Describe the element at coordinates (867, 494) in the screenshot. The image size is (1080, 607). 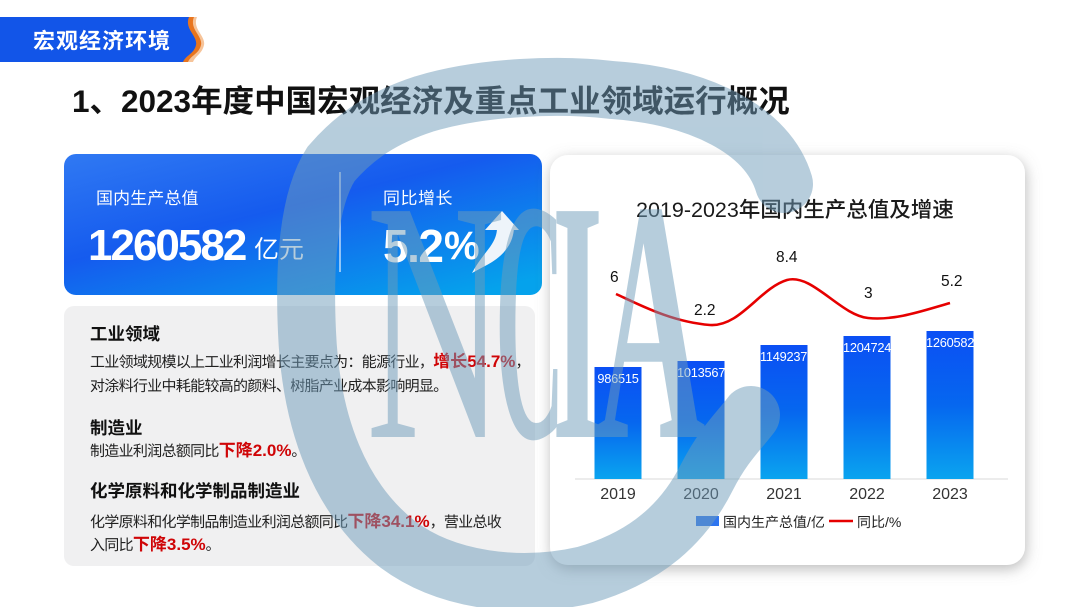
I see `svg-text: 2022` at that location.